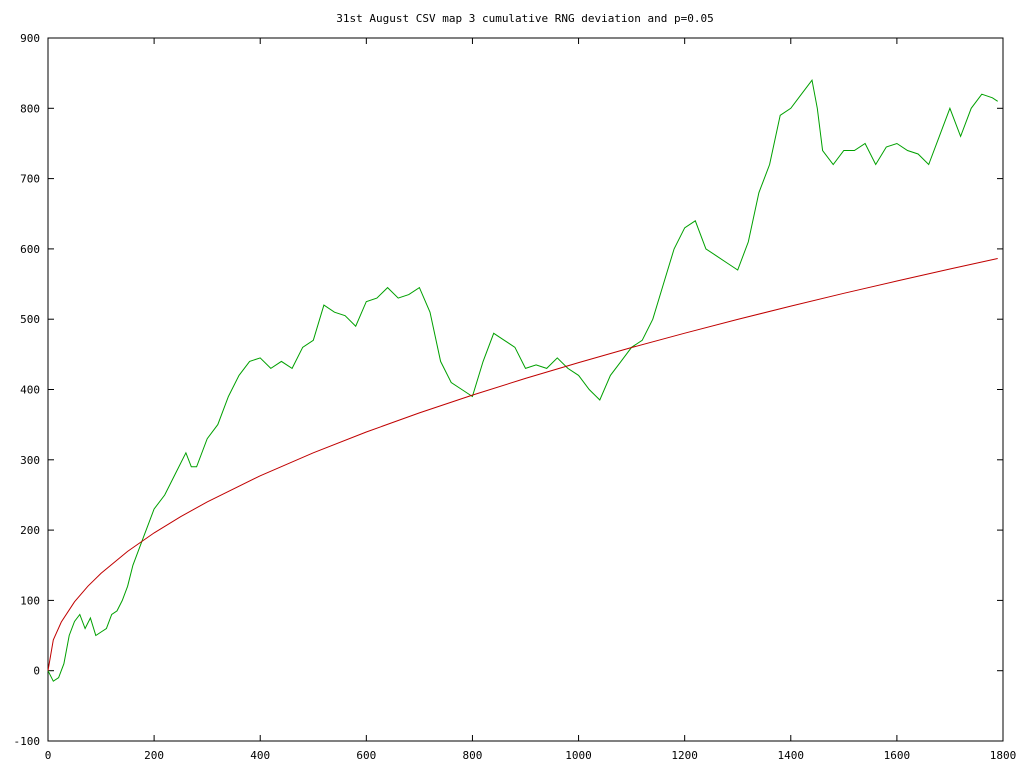 The image size is (1024, 768). What do you see at coordinates (36, 671) in the screenshot?
I see `y-tick-label: 0` at bounding box center [36, 671].